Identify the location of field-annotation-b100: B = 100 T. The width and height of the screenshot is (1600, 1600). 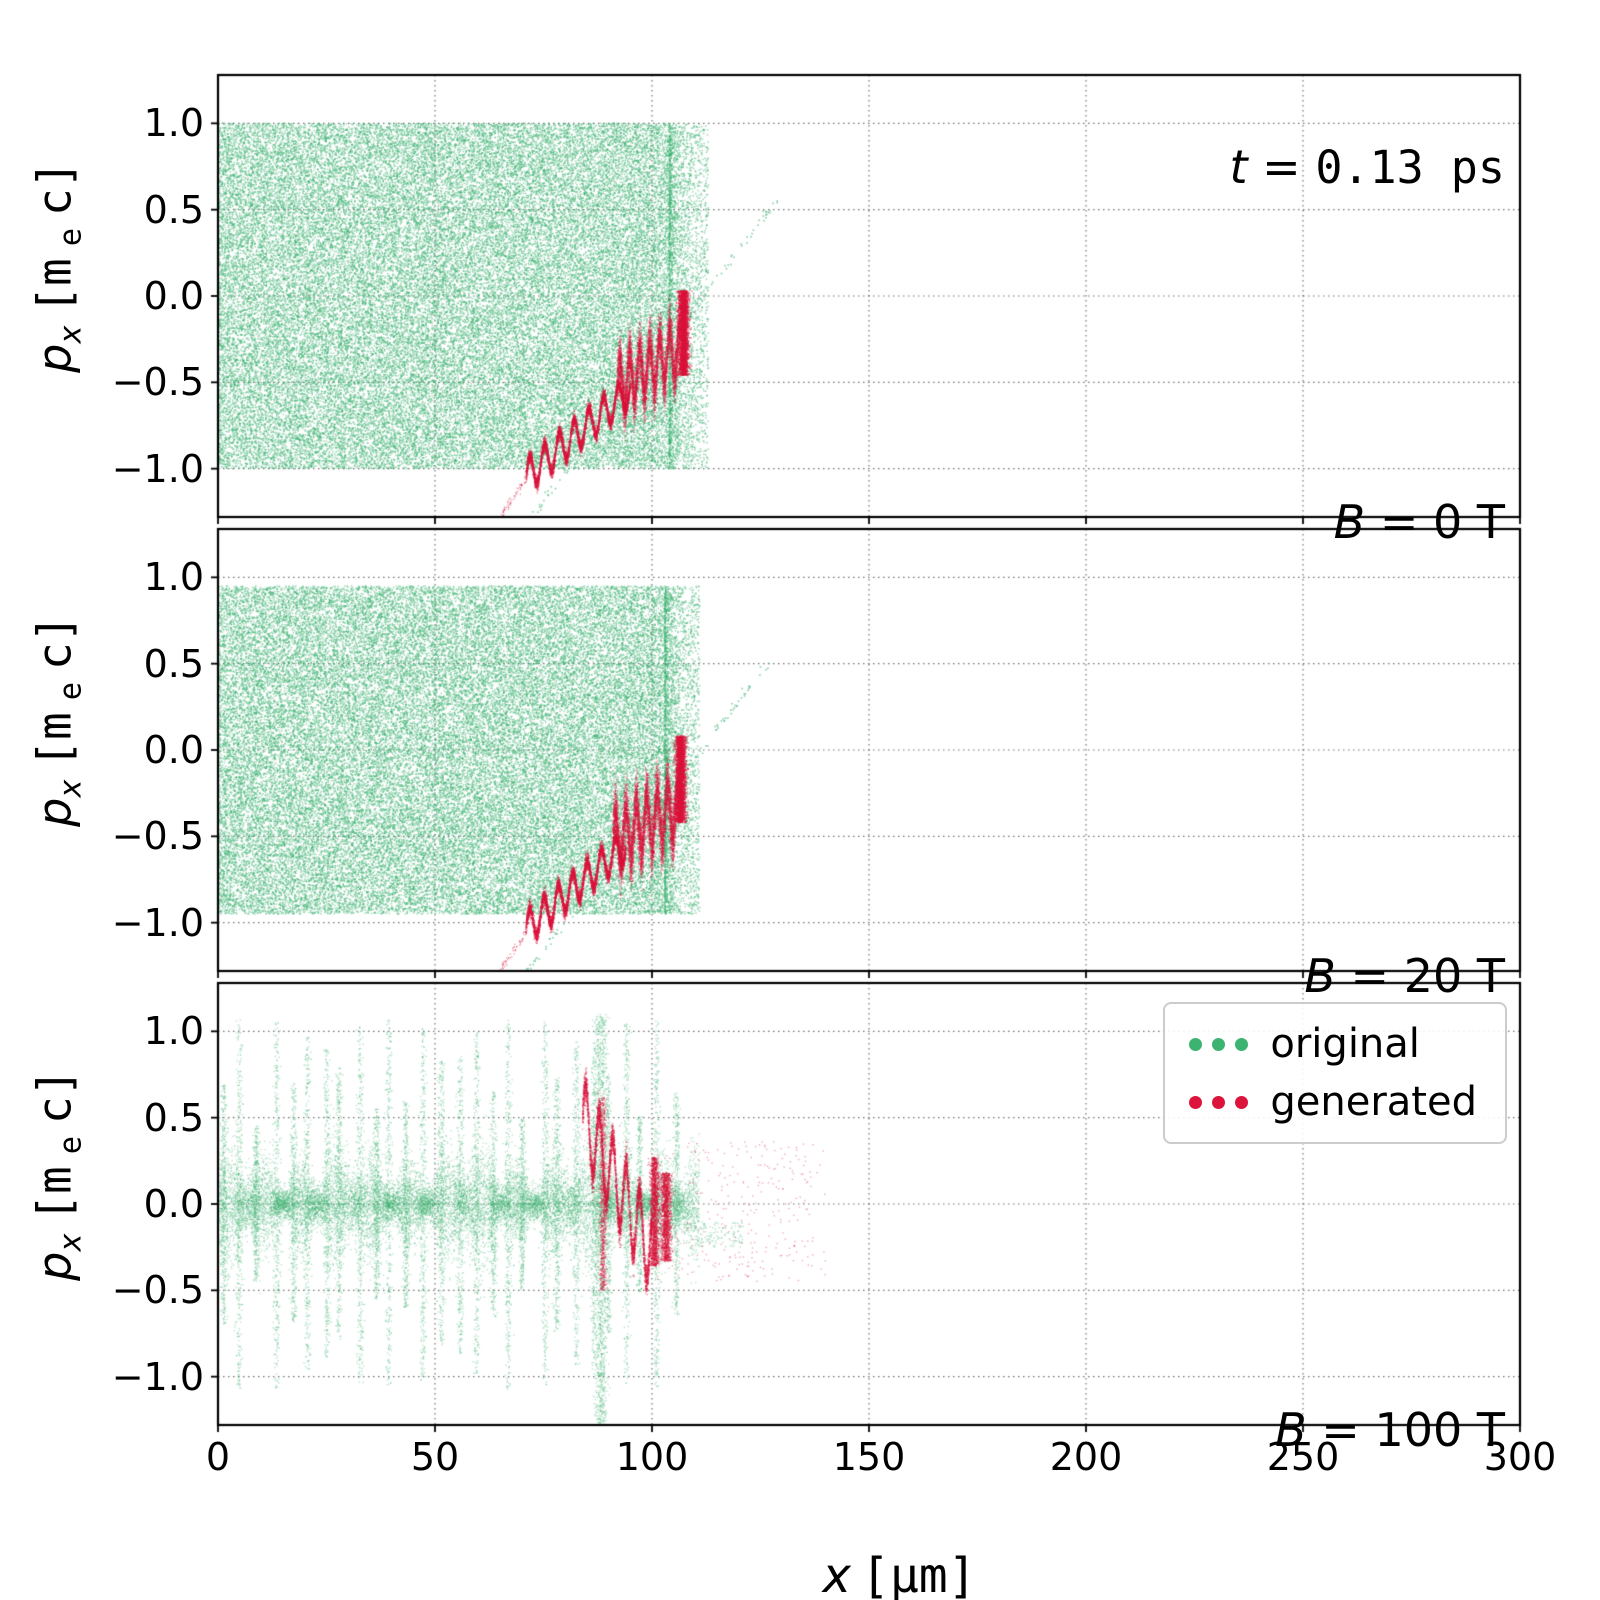
(1361, 1430).